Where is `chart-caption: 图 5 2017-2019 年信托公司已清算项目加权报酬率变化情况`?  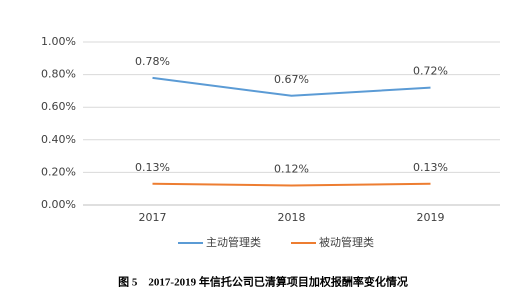 chart-caption: 图 5 2017-2019 年信托公司已清算项目加权报酬率变化情况 is located at coordinates (263, 282).